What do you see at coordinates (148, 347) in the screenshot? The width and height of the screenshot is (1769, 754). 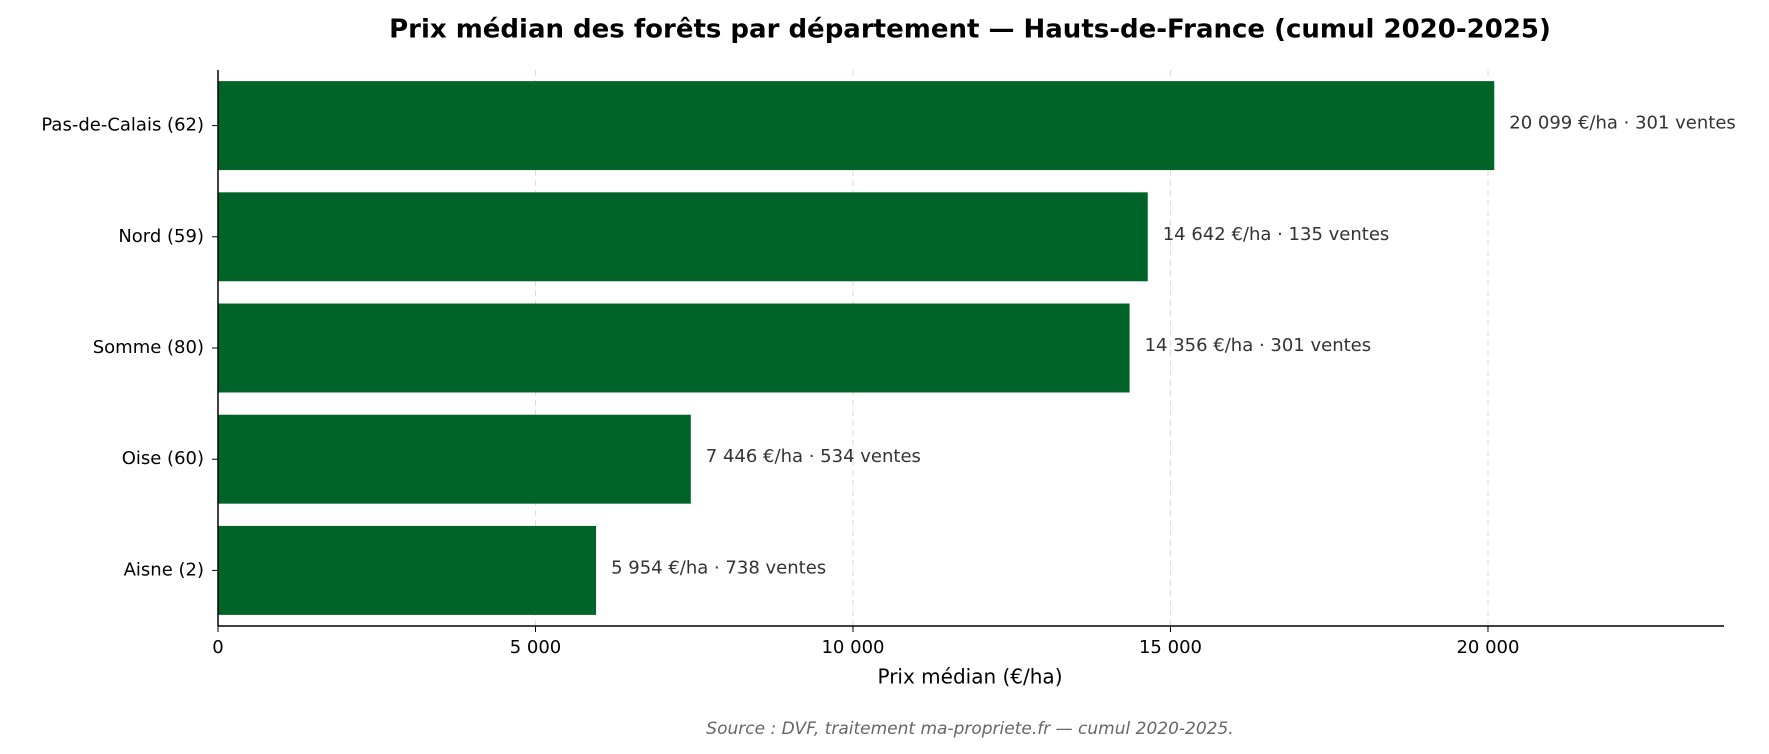 I see `y-tick-label: Somme (80)` at bounding box center [148, 347].